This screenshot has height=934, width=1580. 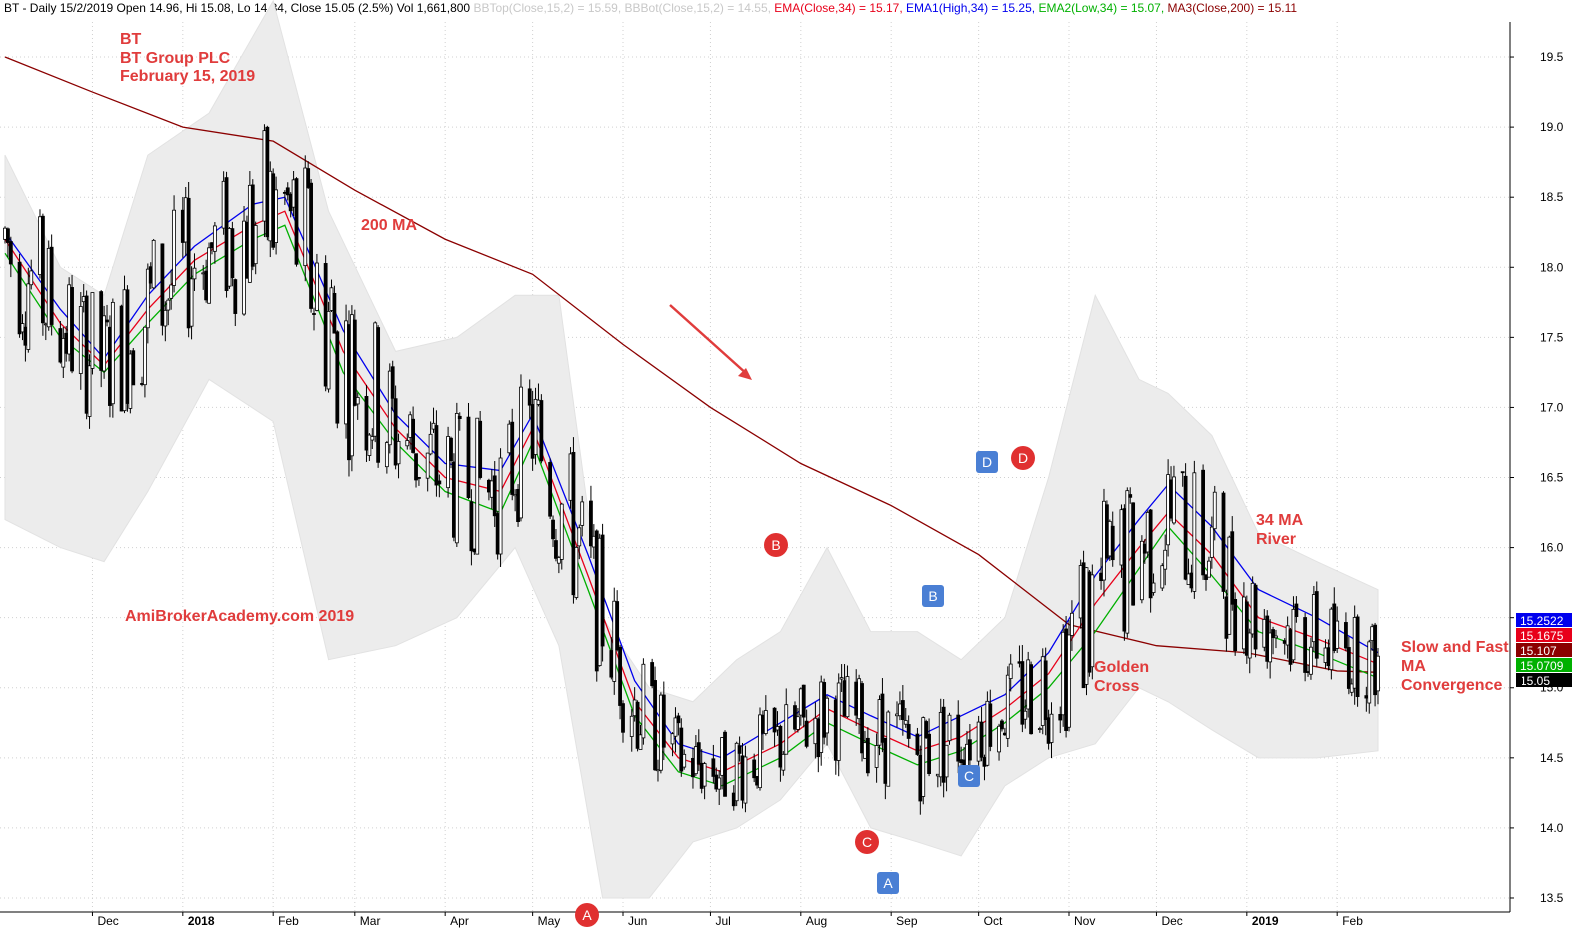 I want to click on annotation-text: Golden, so click(x=1121, y=667).